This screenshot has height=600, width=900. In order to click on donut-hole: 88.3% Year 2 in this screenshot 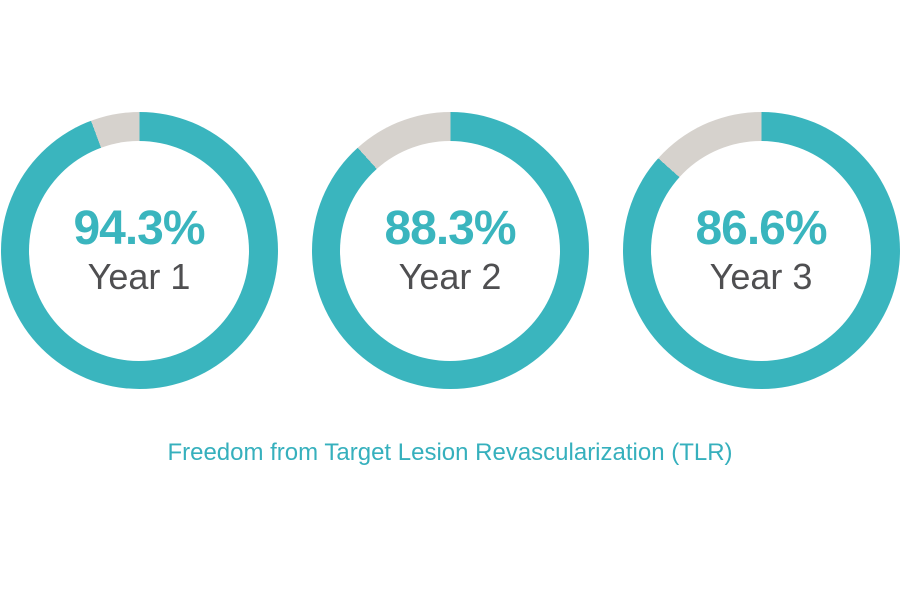, I will do `click(450, 250)`.